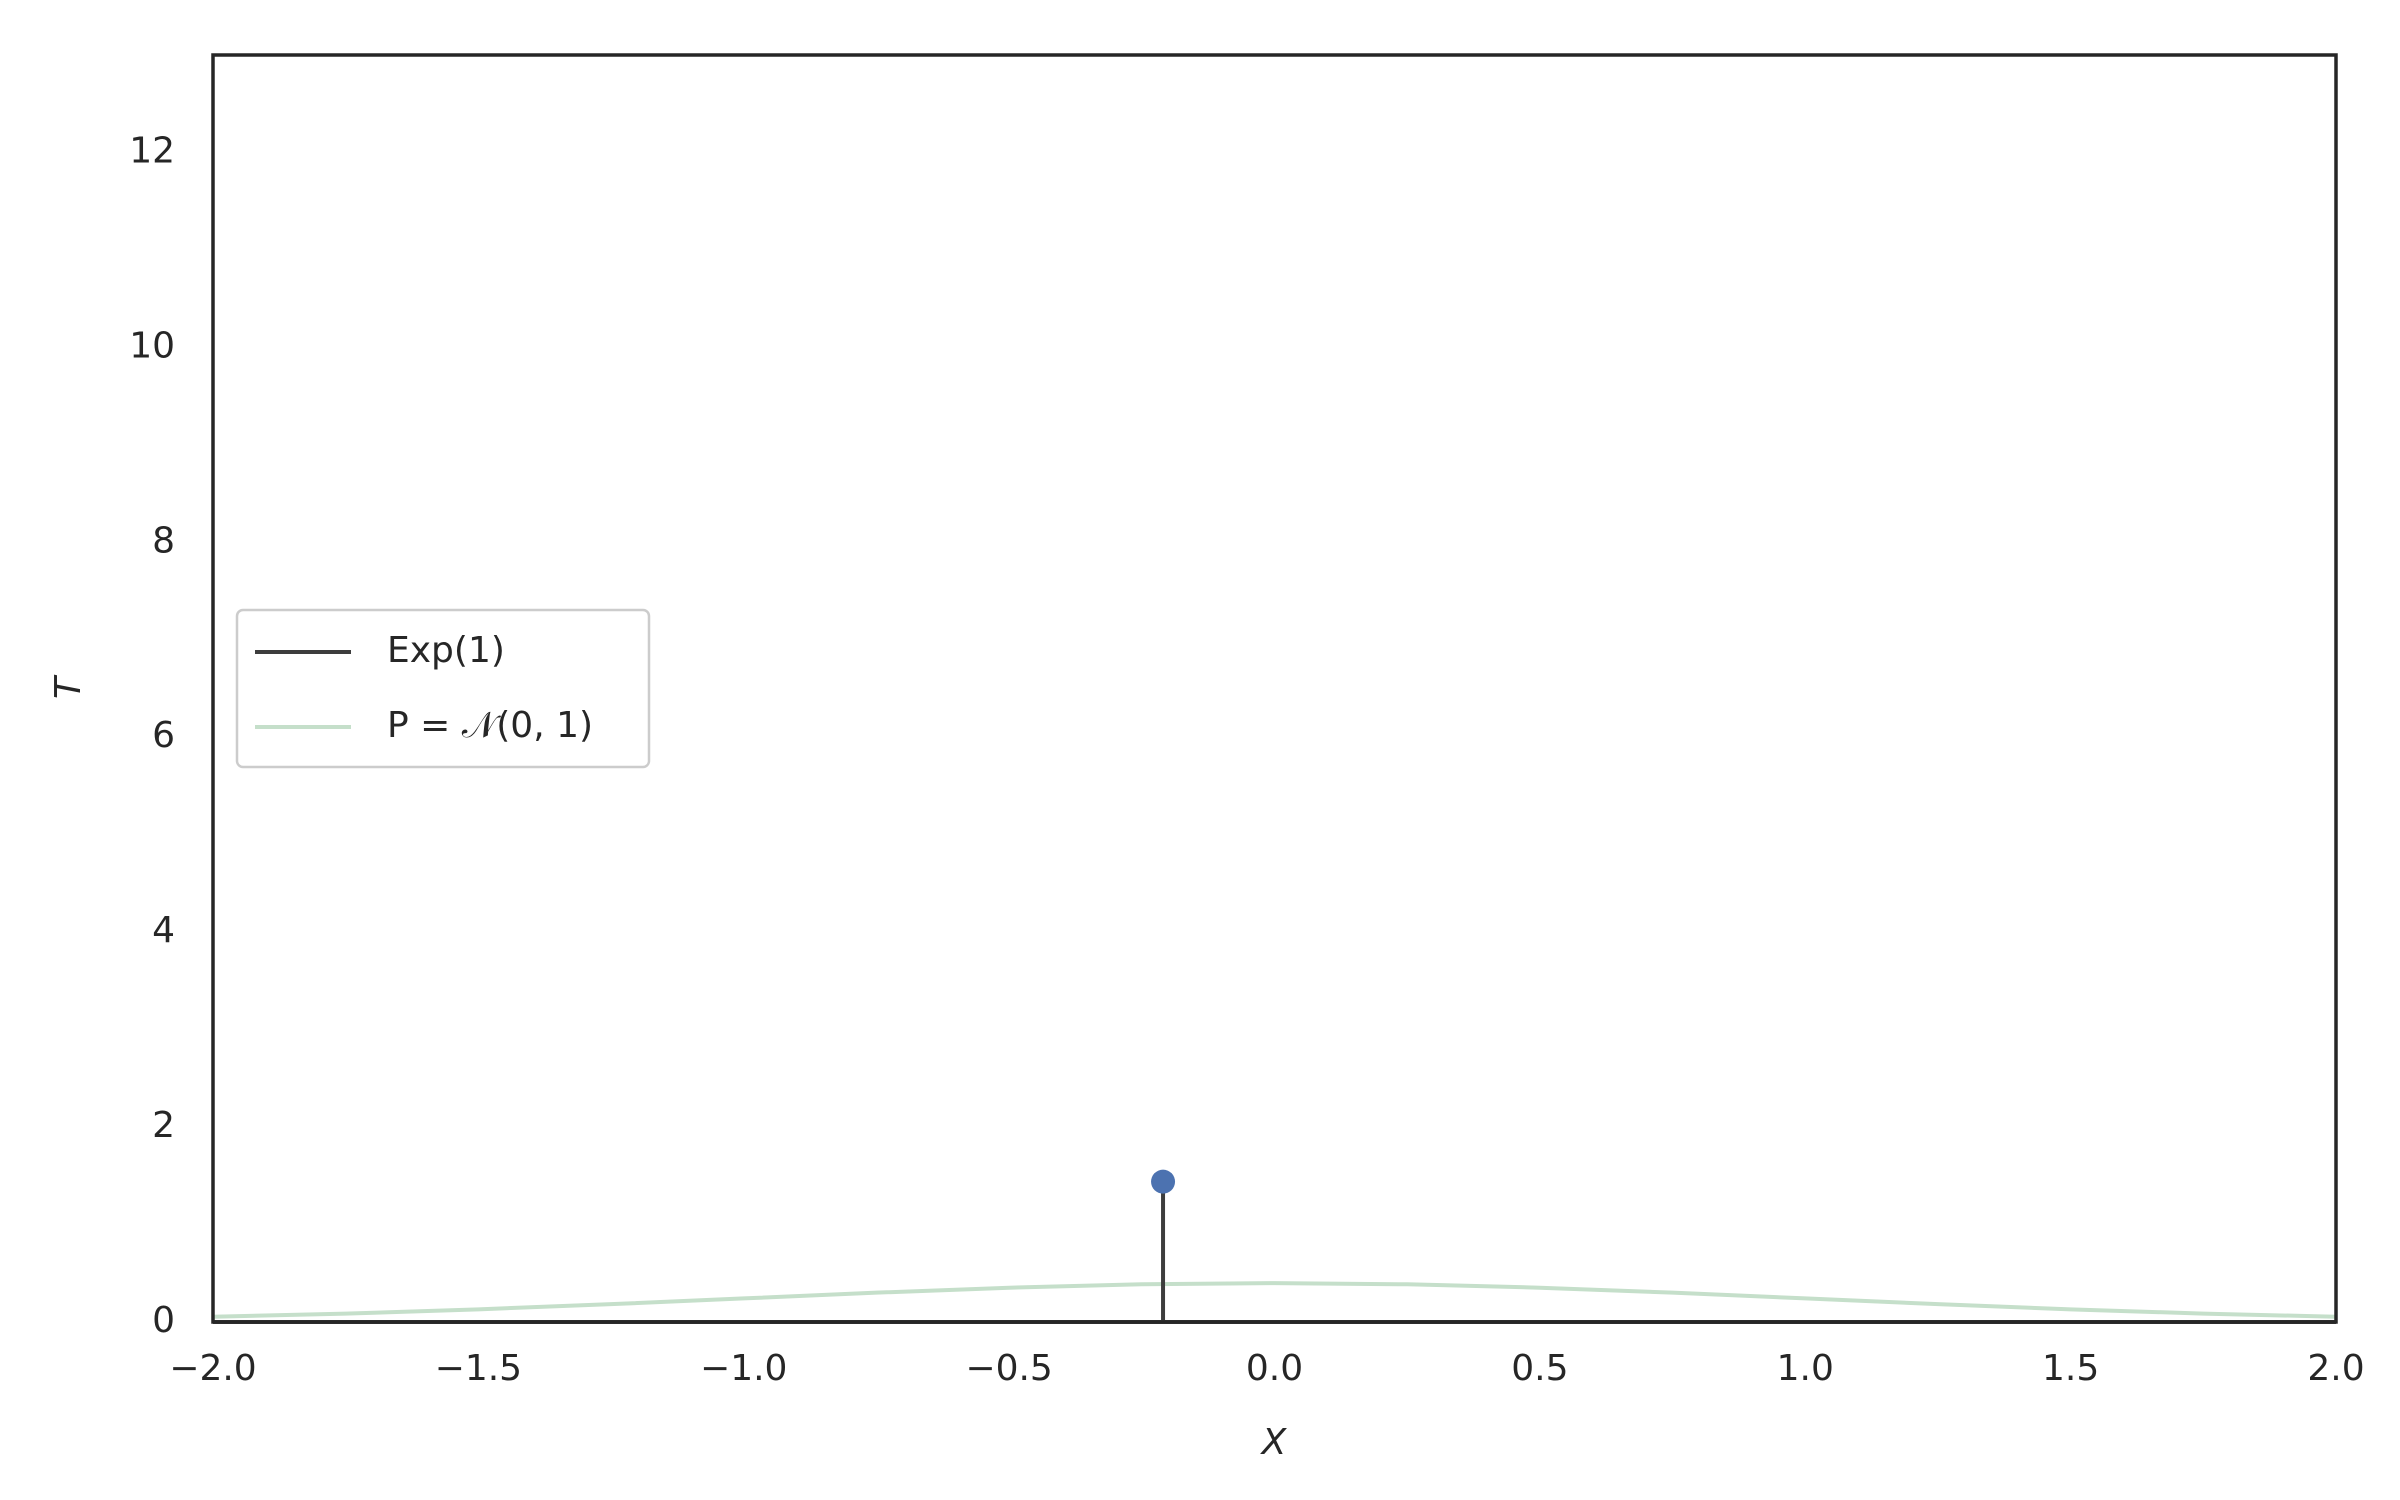  Describe the element at coordinates (2070, 1368) in the screenshot. I see `x-tick-label: 1.5` at that location.